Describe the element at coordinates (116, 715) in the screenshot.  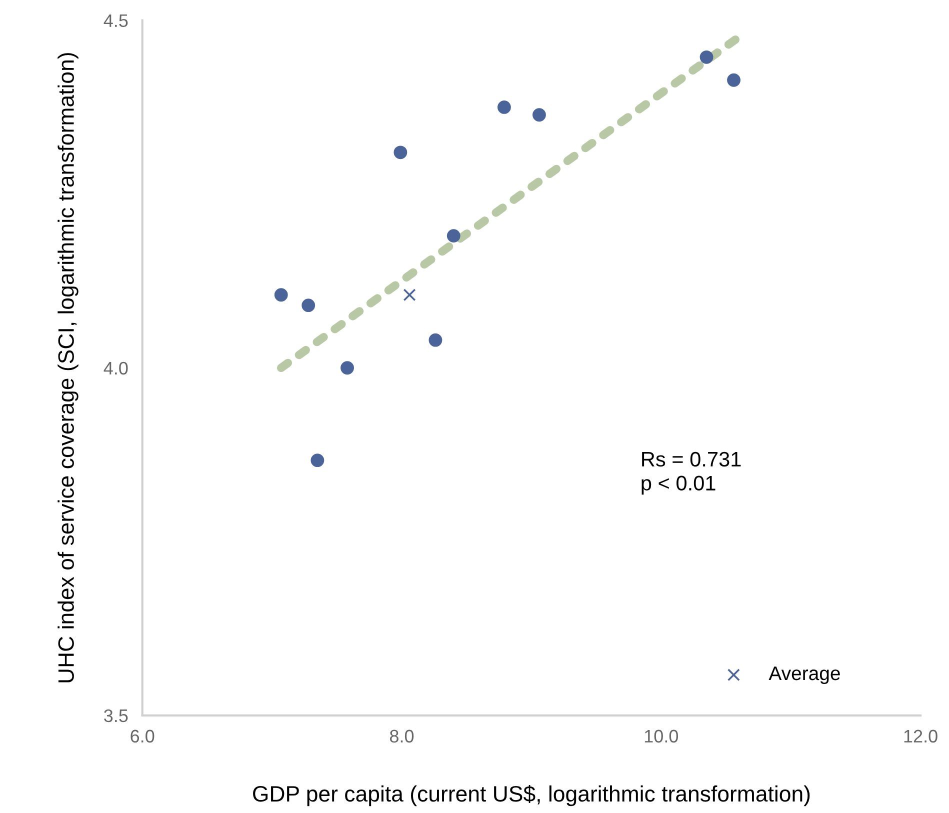
I see `y-tick-label: 3.5` at that location.